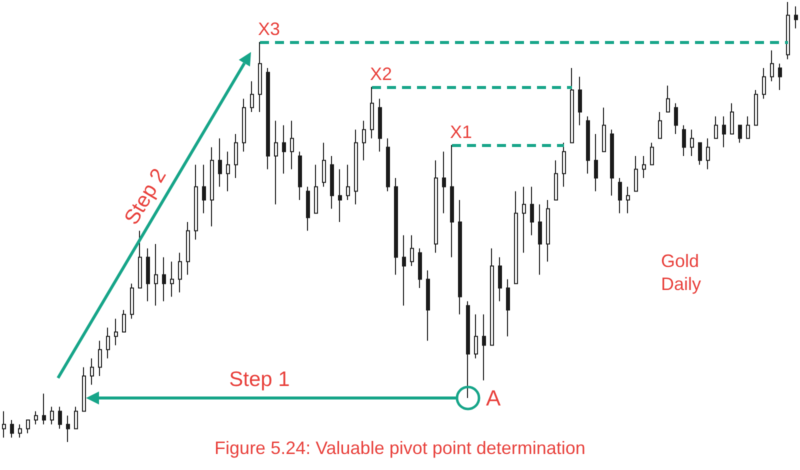  Describe the element at coordinates (259, 380) in the screenshot. I see `annotation: Step 1` at that location.